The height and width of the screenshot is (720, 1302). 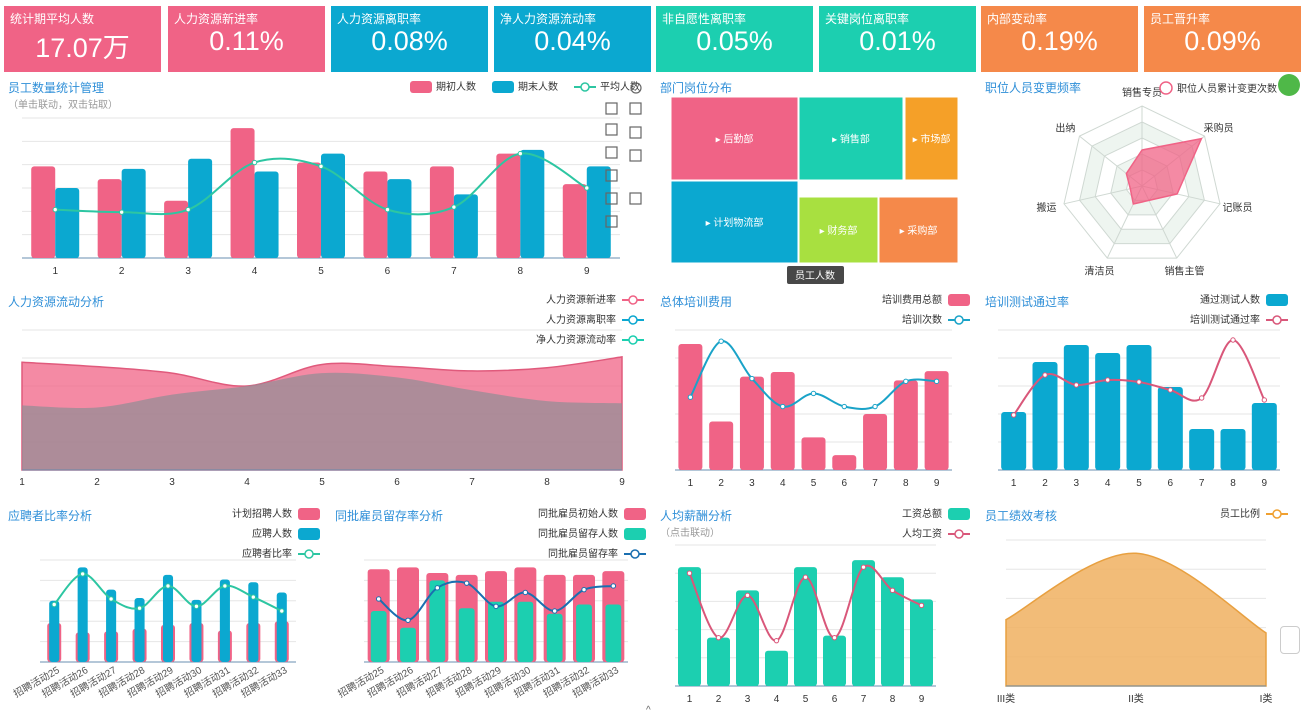 I want to click on retention-title: 同批雇员留存率分析, so click(x=389, y=516).